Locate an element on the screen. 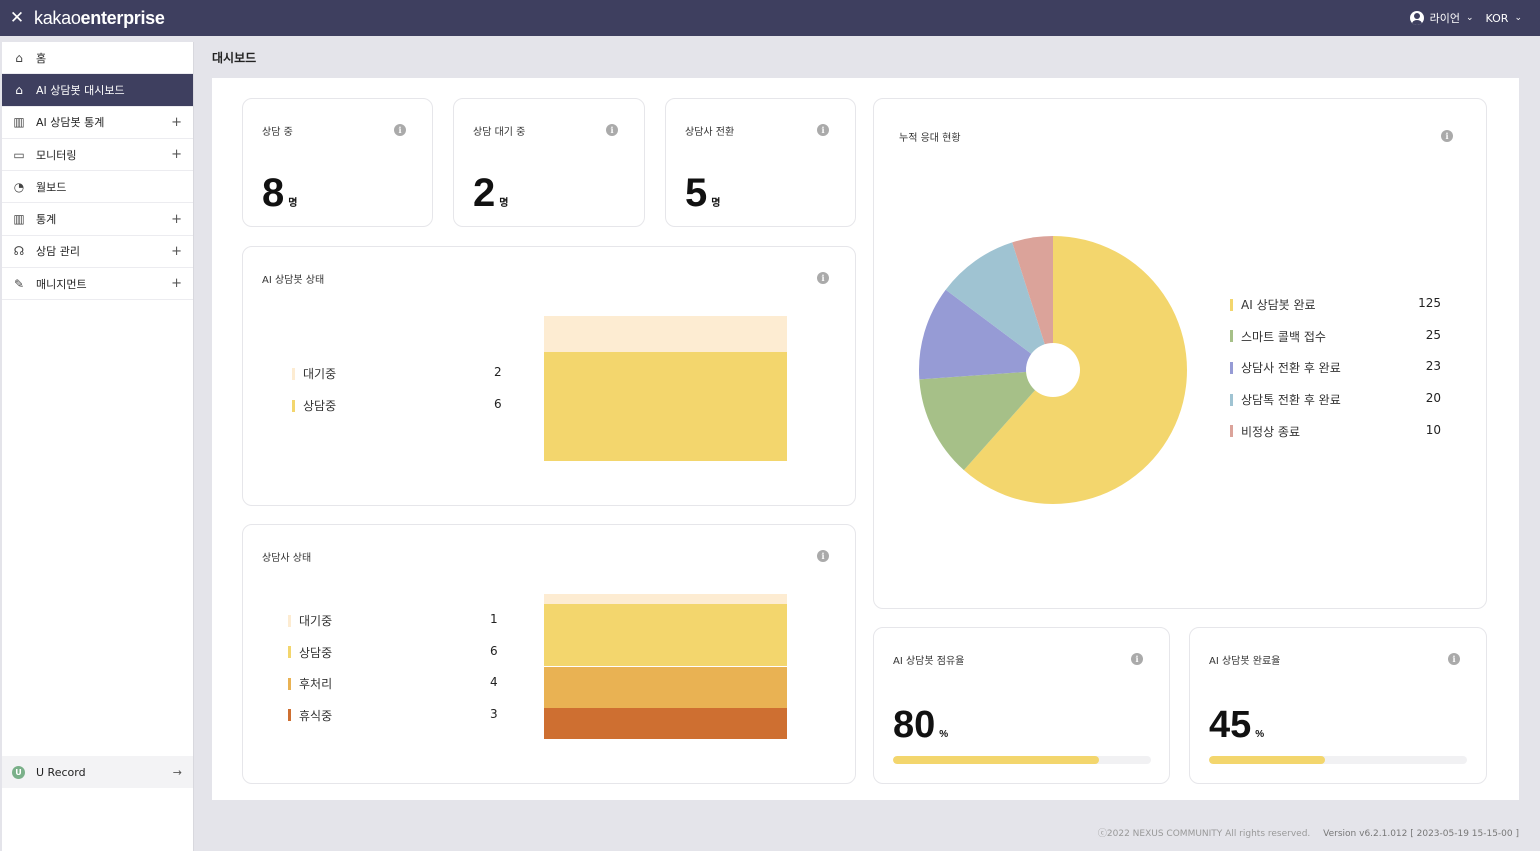 The height and width of the screenshot is (851, 1540). card-title: 상담사 상태 is located at coordinates (287, 558).